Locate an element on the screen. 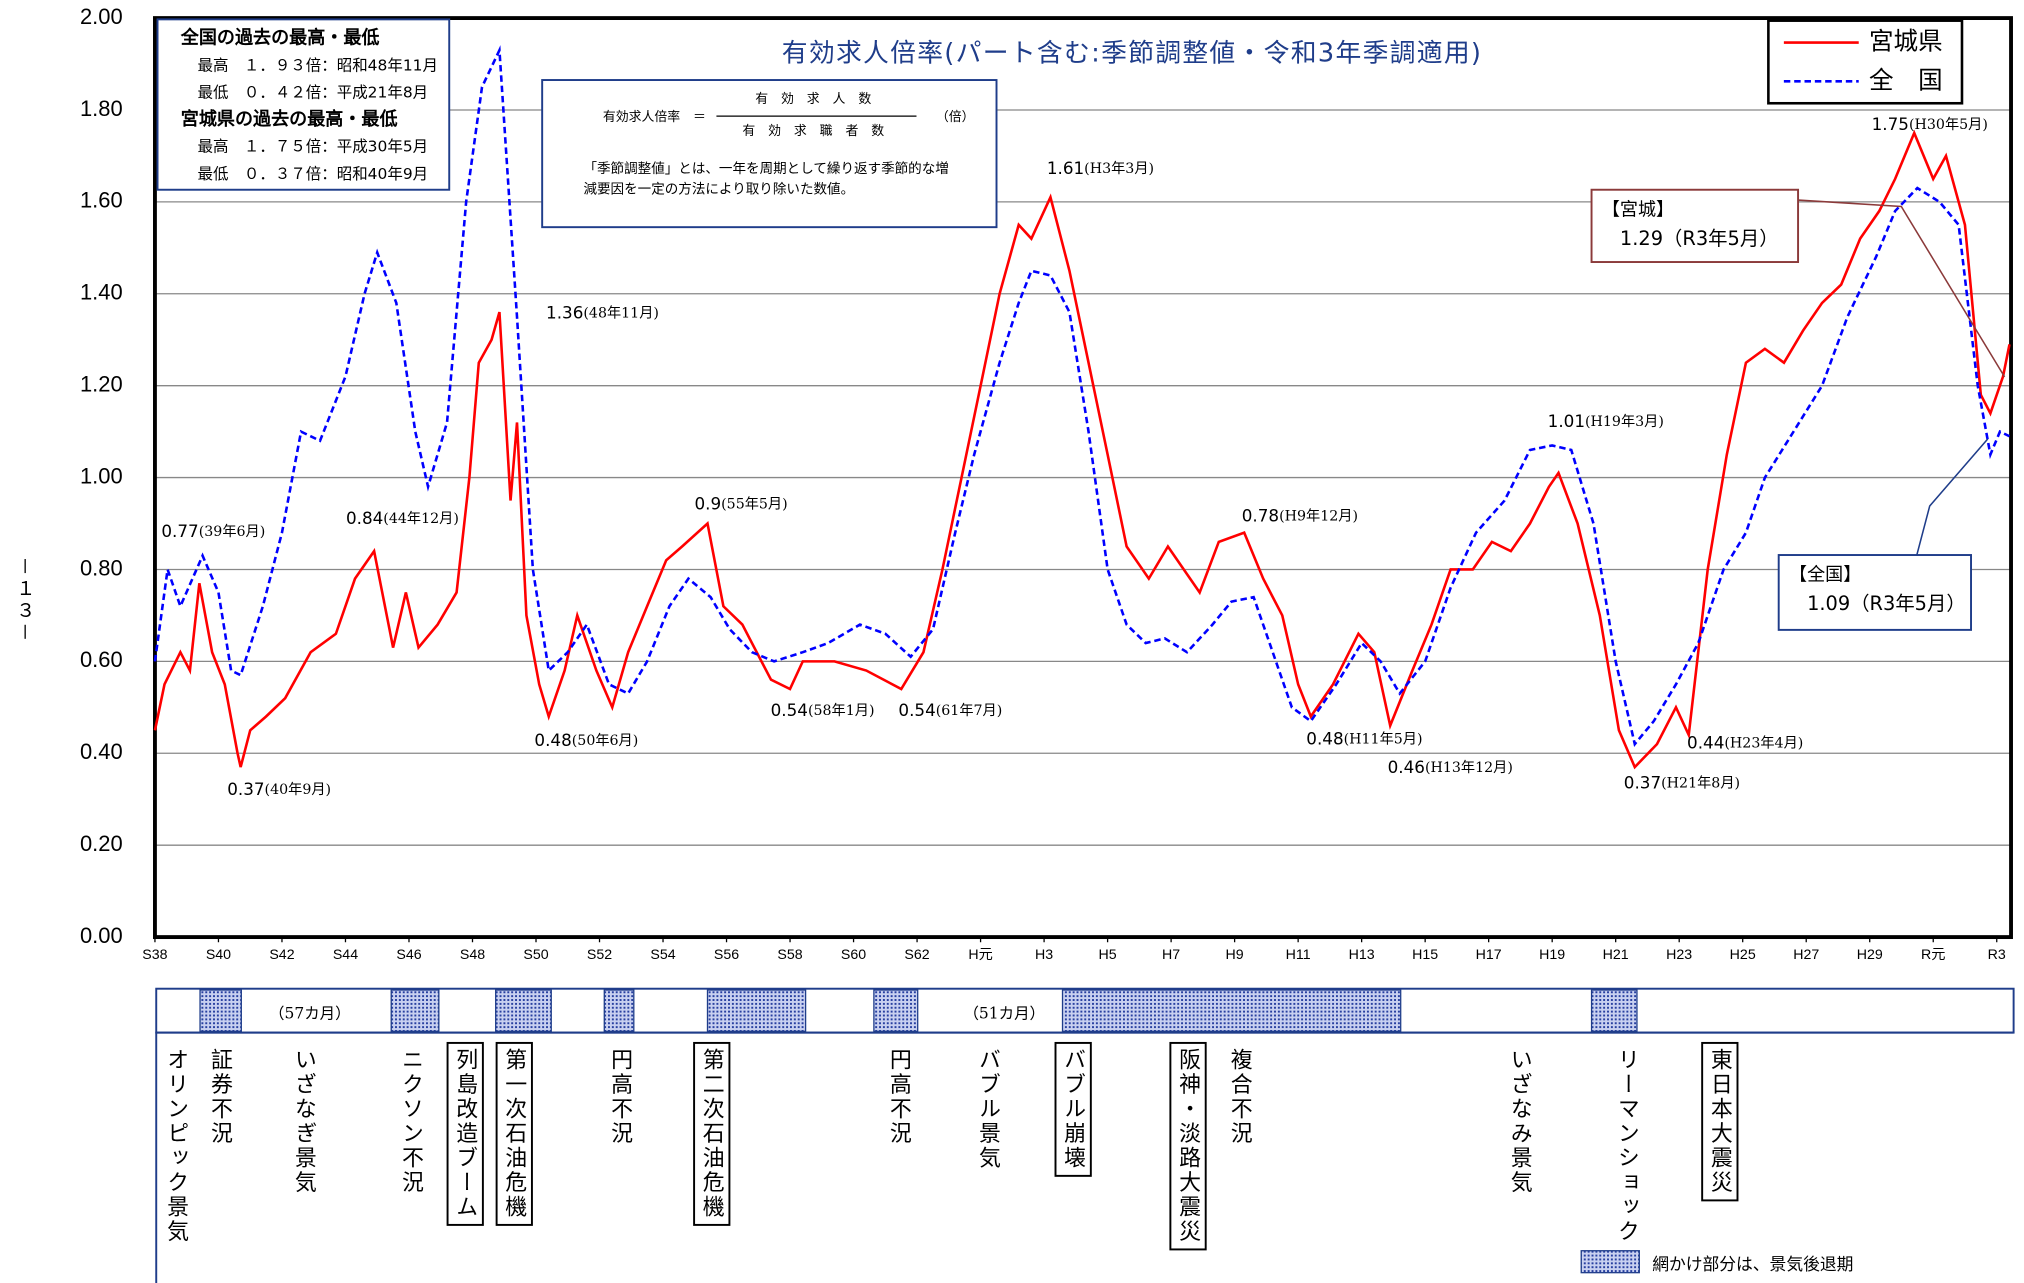 The image size is (2024, 1283). data-label: 0.54(61年7月) is located at coordinates (950, 710).